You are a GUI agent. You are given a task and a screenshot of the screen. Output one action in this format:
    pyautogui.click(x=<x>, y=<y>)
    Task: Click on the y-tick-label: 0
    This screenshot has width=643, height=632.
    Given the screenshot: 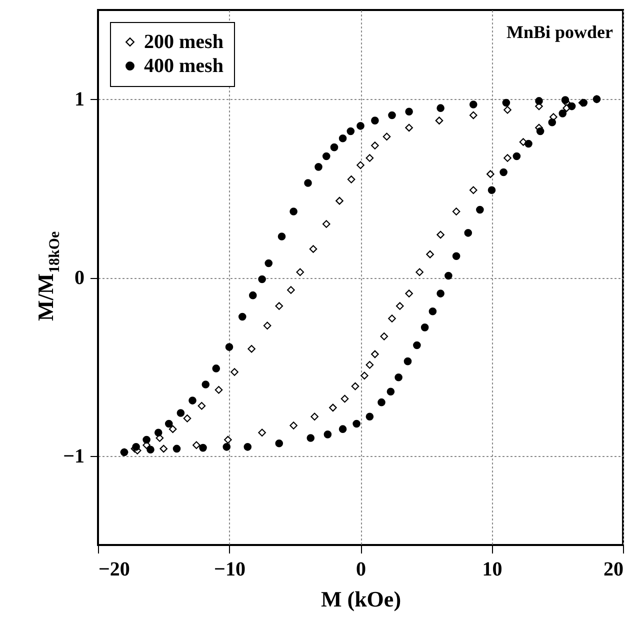 What is the action you would take?
    pyautogui.click(x=79, y=278)
    